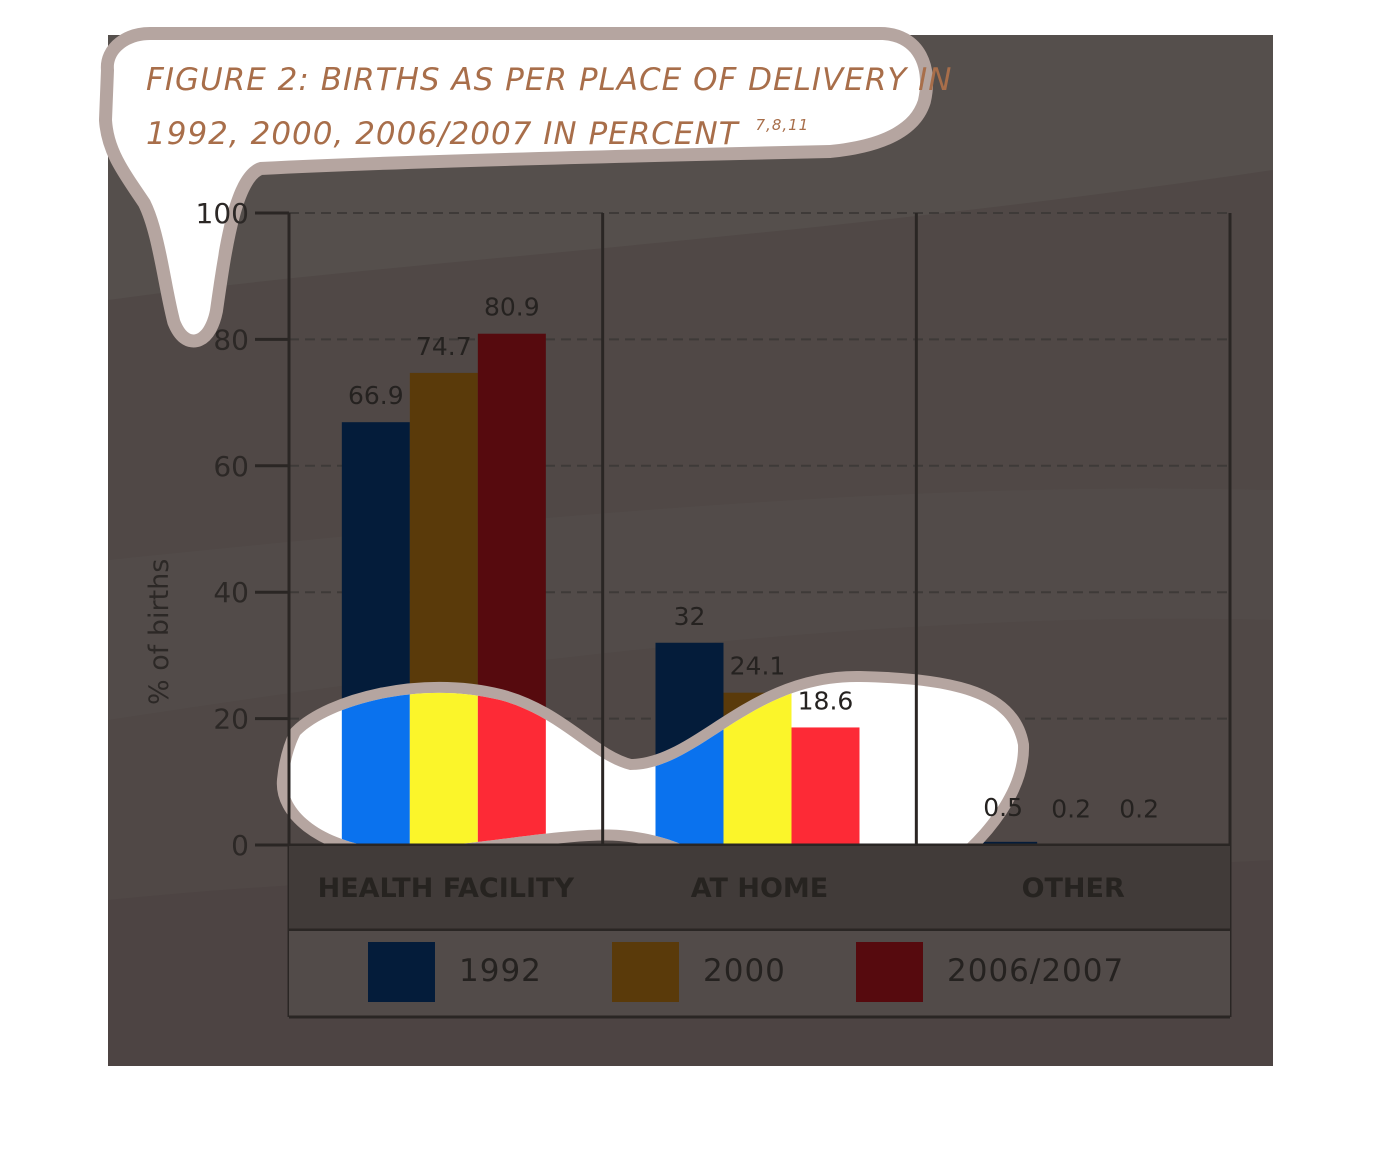  What do you see at coordinates (690, 616) in the screenshot?
I see `data-label: 32` at bounding box center [690, 616].